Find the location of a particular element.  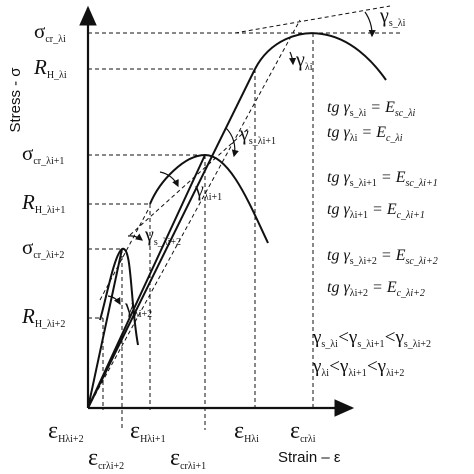

x-labels-bottom: εcrλi+2 εcrλi+1 is located at coordinates (147, 458).